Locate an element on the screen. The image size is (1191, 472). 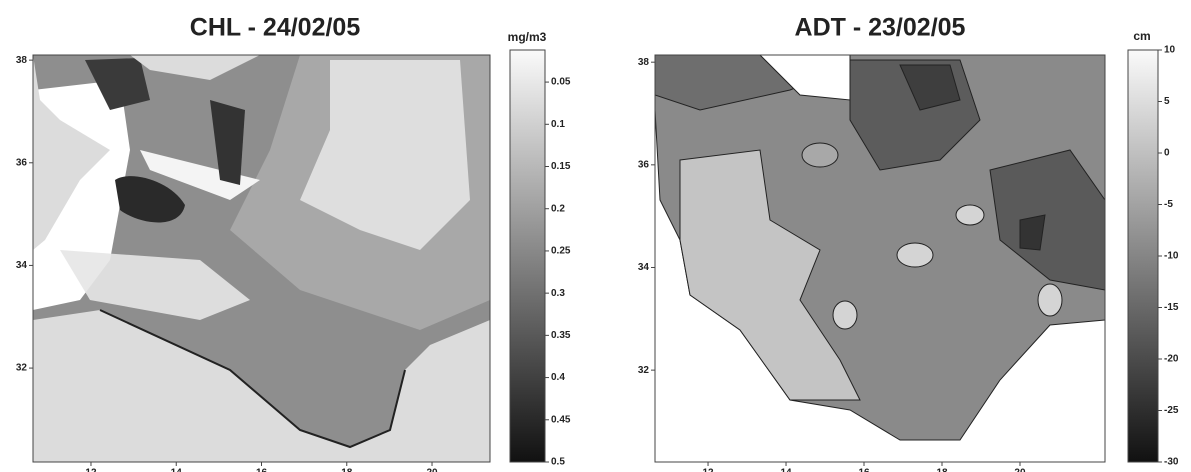
panel-title: CHL - 24/02/05 is located at coordinates (275, 28).